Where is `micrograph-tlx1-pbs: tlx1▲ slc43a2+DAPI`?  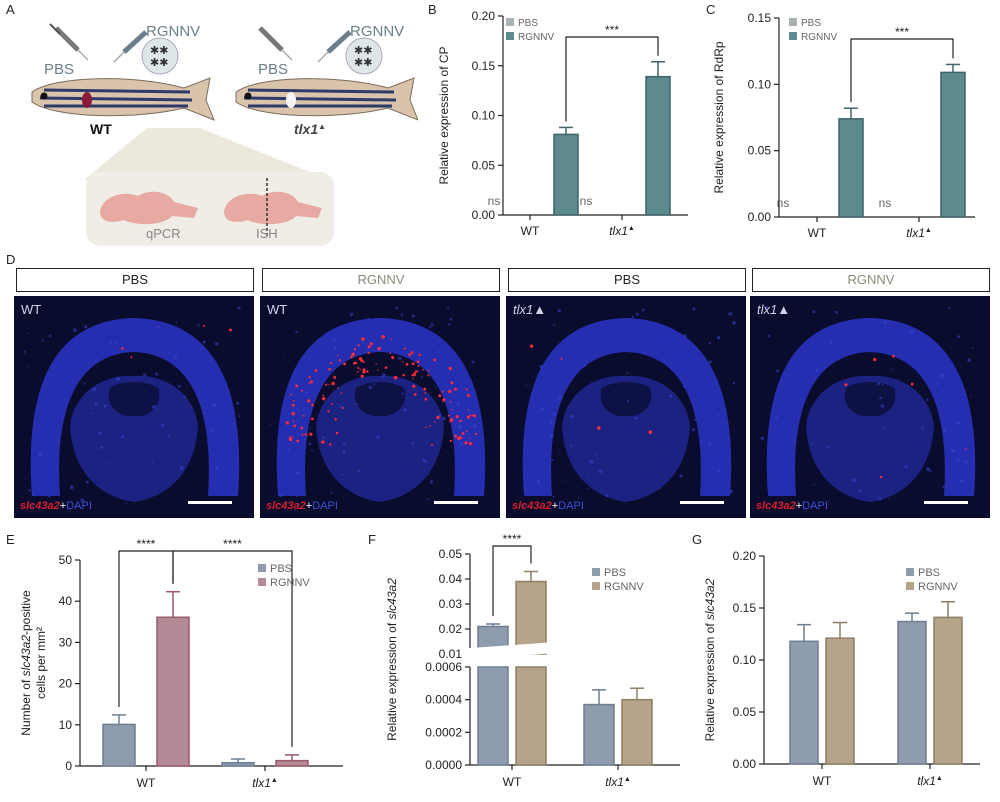 micrograph-tlx1-pbs: tlx1▲ slc43a2+DAPI is located at coordinates (626, 407).